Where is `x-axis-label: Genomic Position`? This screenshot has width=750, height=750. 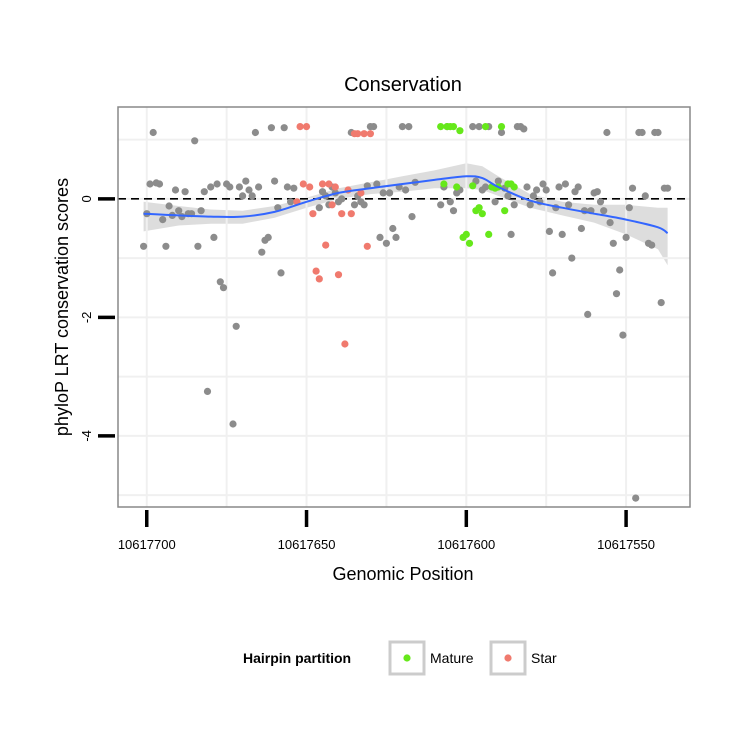 x-axis-label: Genomic Position is located at coordinates (402, 574).